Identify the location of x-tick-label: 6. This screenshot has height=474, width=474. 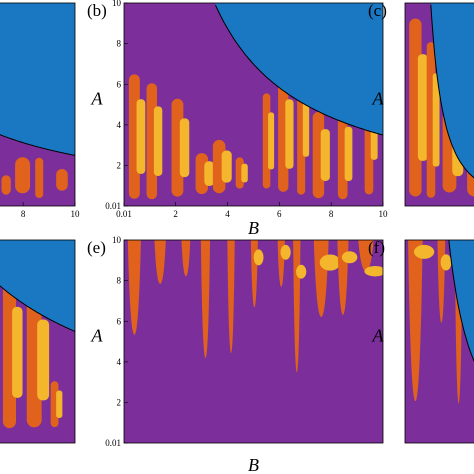
(279, 214).